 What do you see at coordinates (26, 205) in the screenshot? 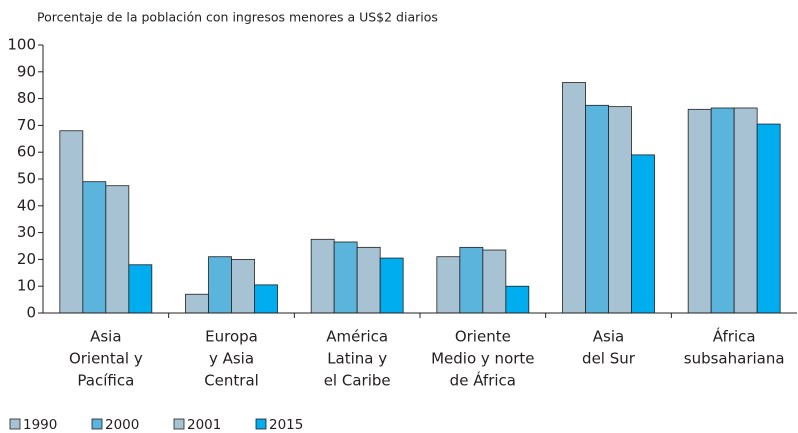
I see `y-tick-label: 40` at bounding box center [26, 205].